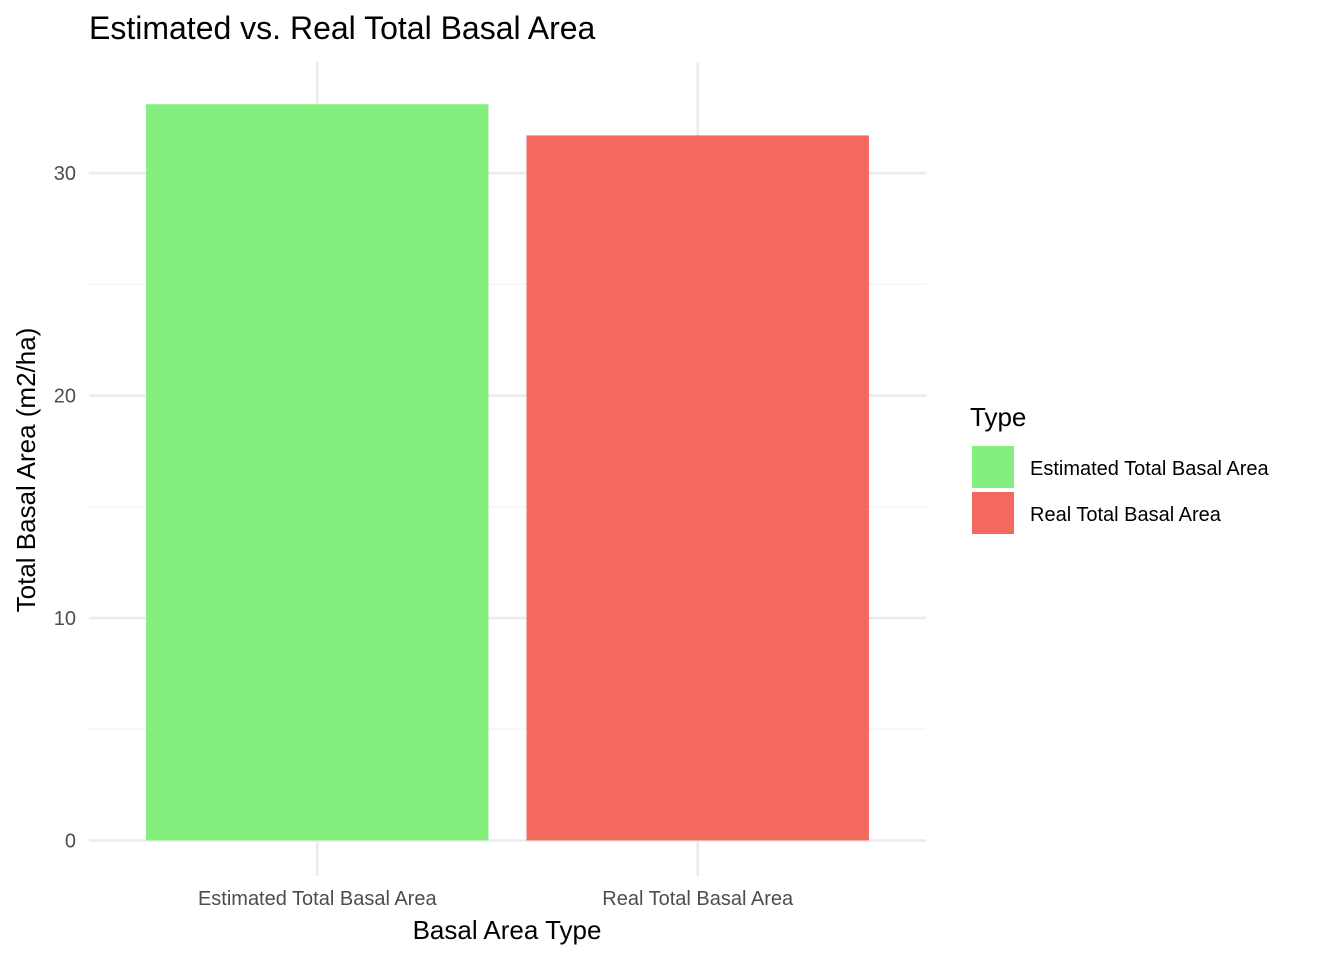 The image size is (1344, 960). Describe the element at coordinates (65, 619) in the screenshot. I see `y-tick-label: 10` at that location.